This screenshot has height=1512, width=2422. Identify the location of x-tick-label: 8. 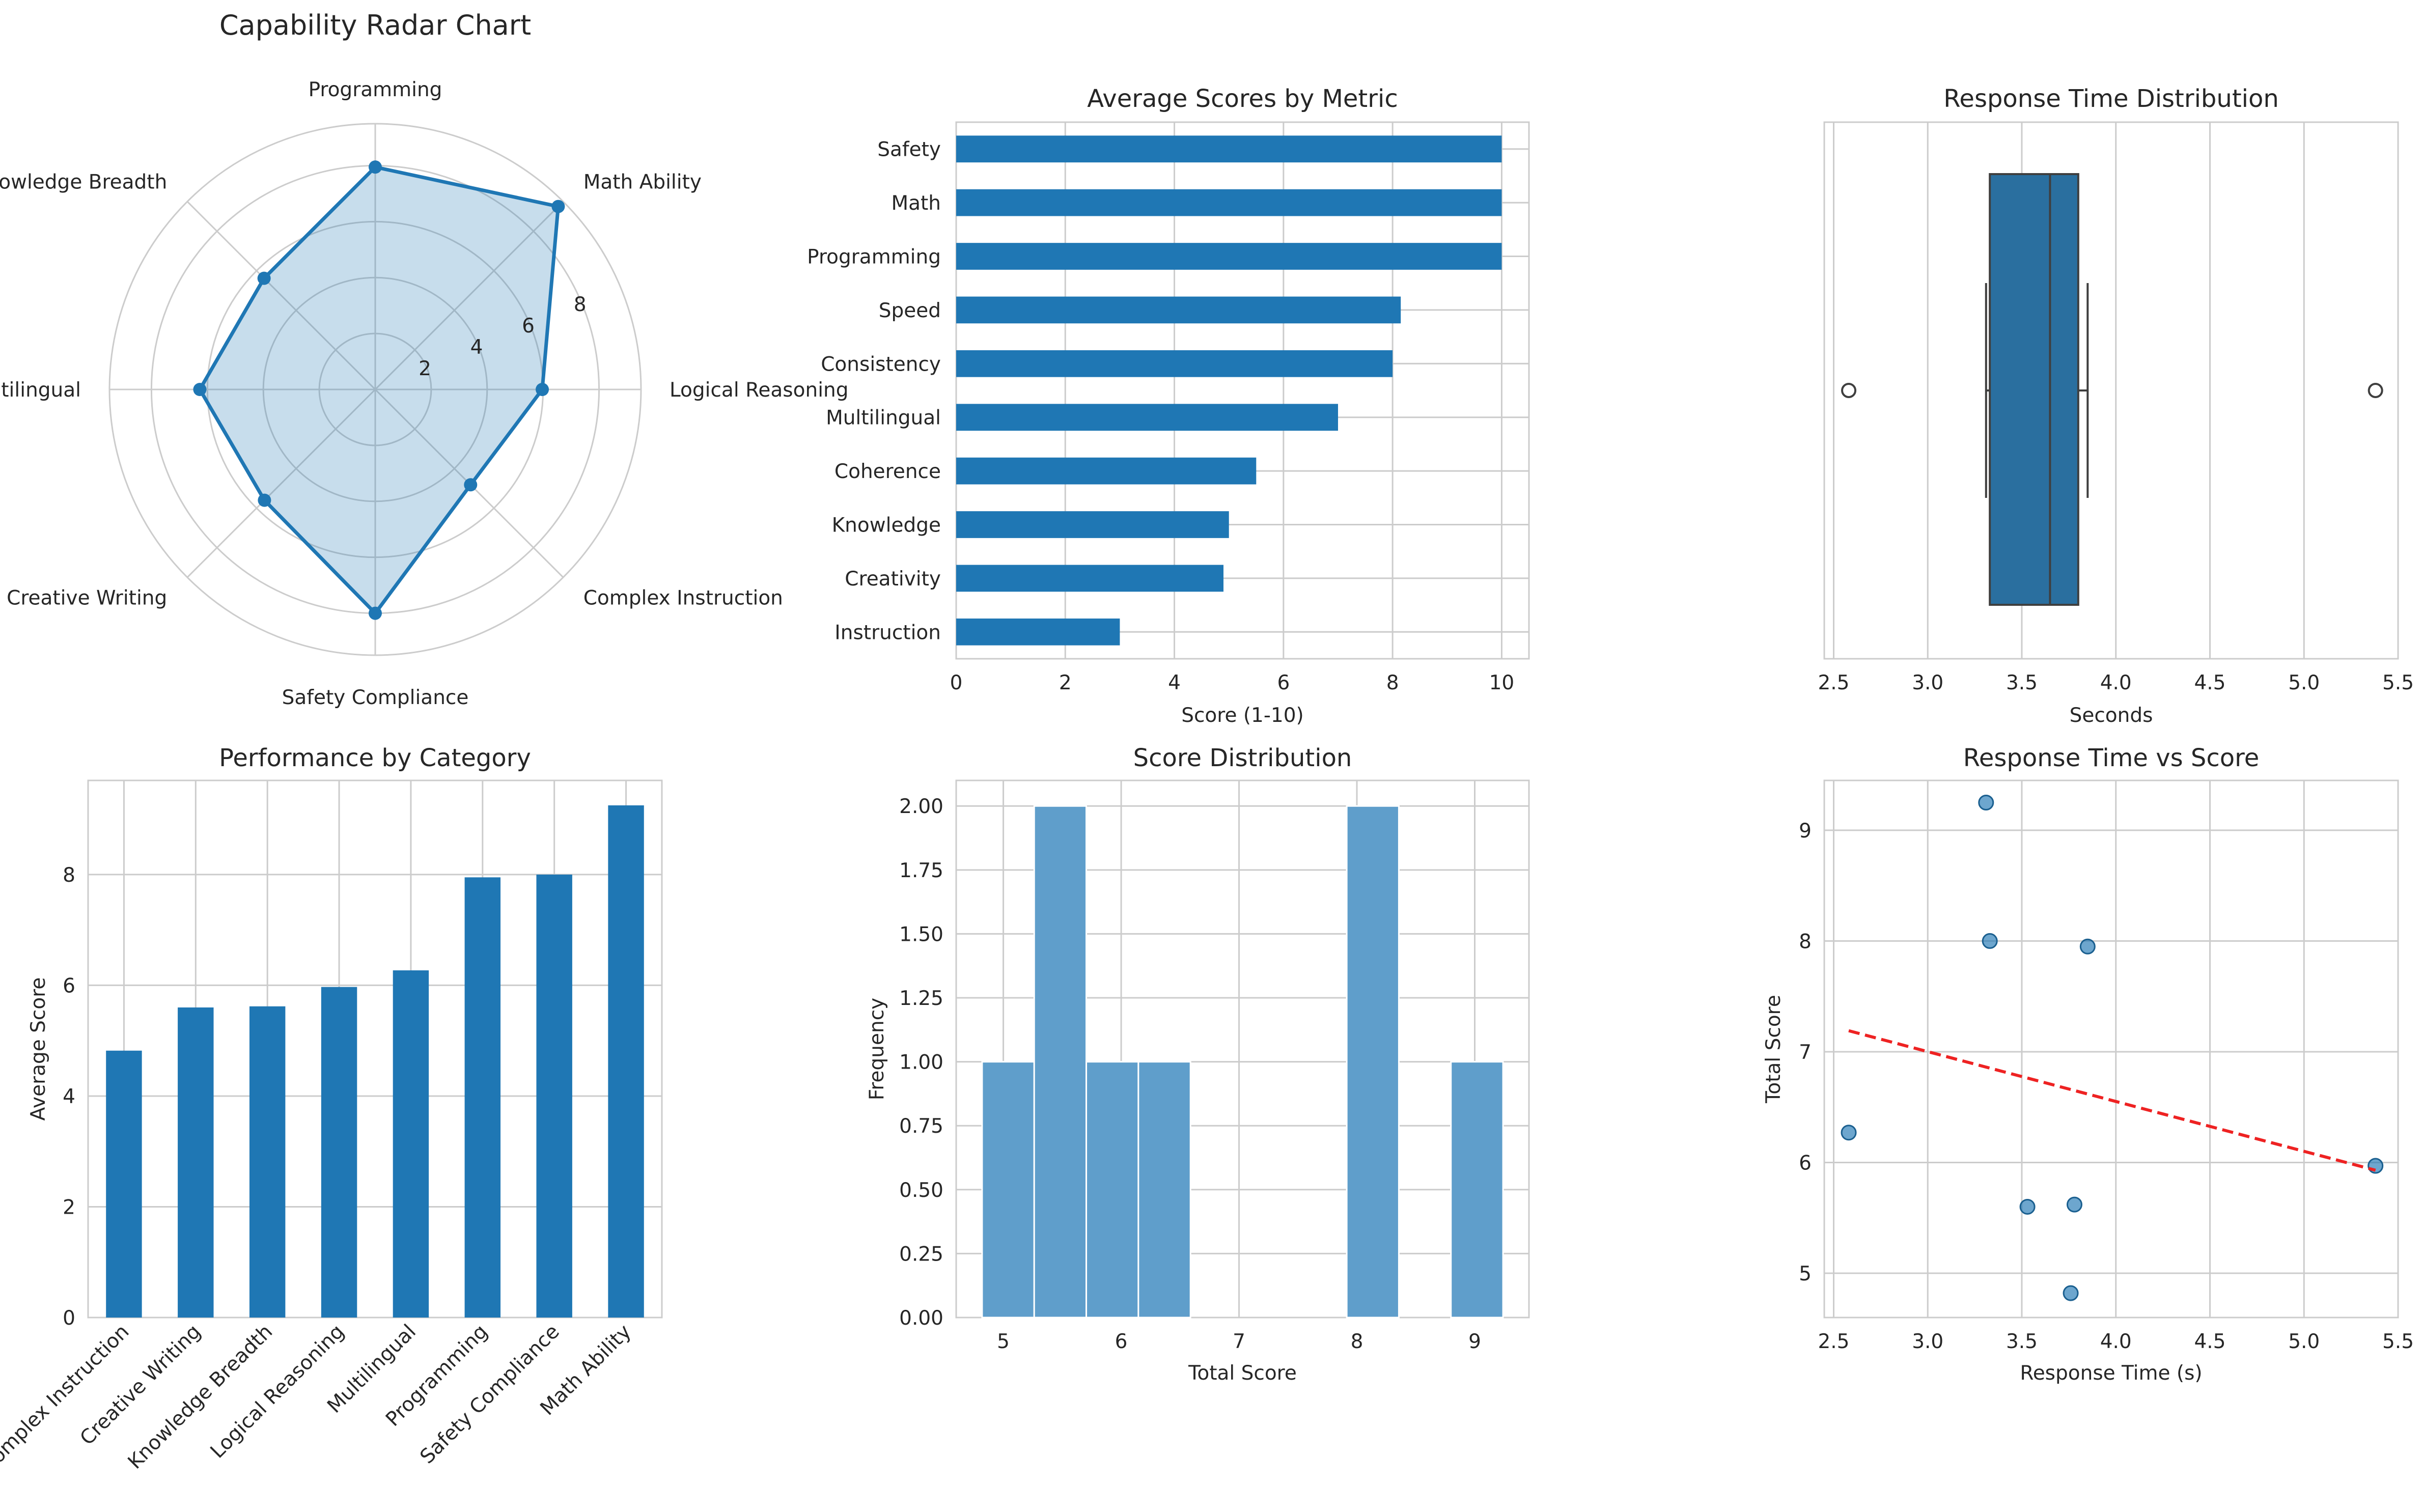
(1393, 682).